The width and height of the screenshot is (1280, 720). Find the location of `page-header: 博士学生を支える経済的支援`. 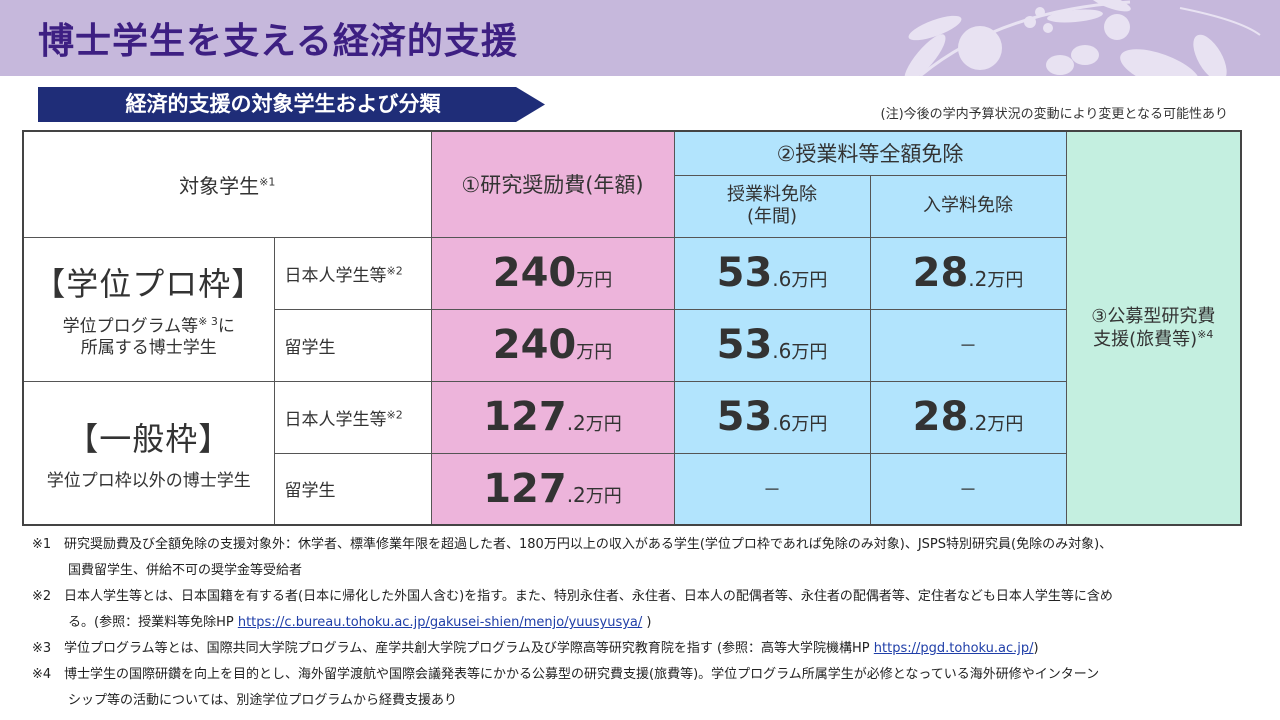

page-header: 博士学生を支える経済的支援 is located at coordinates (640, 38).